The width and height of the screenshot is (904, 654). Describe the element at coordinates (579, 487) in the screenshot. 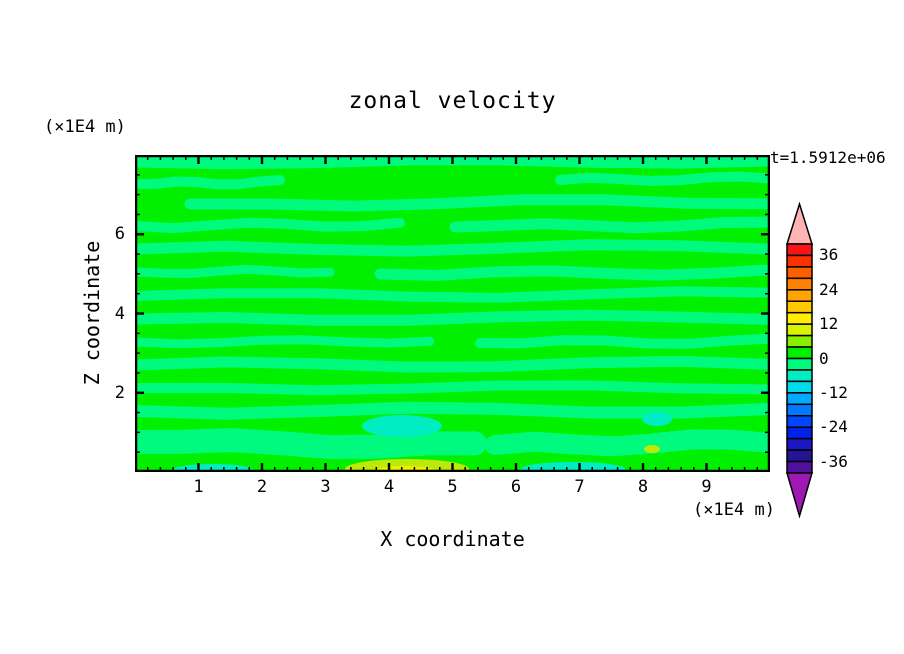

I see `x-tick-label: 7` at that location.